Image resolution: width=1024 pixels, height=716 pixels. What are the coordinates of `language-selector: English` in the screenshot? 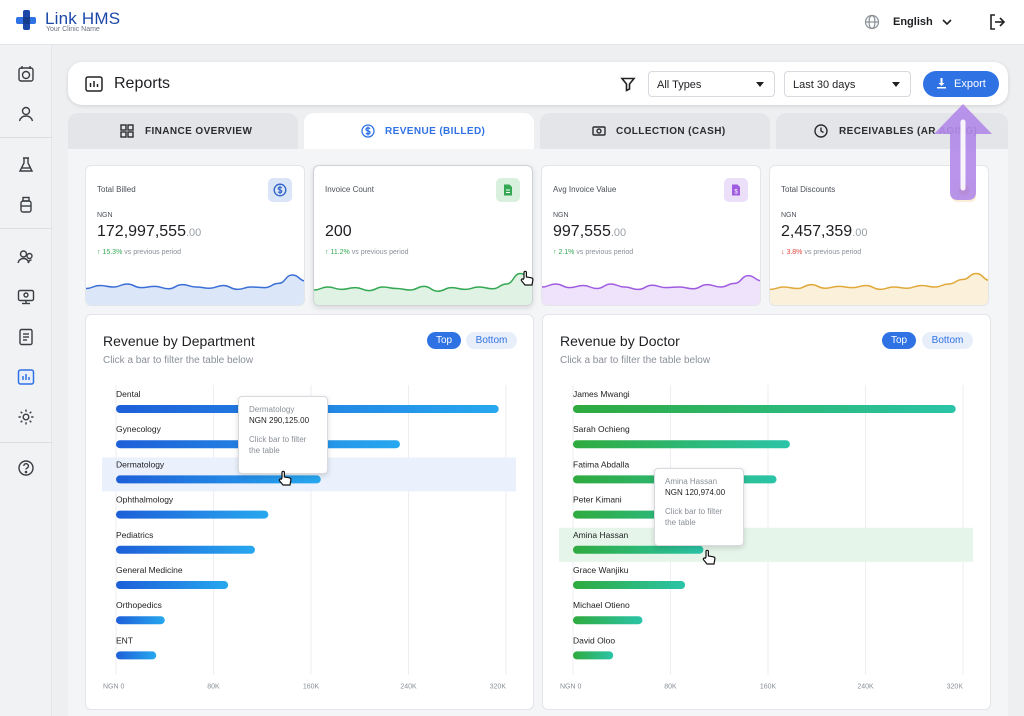 It's located at (913, 22).